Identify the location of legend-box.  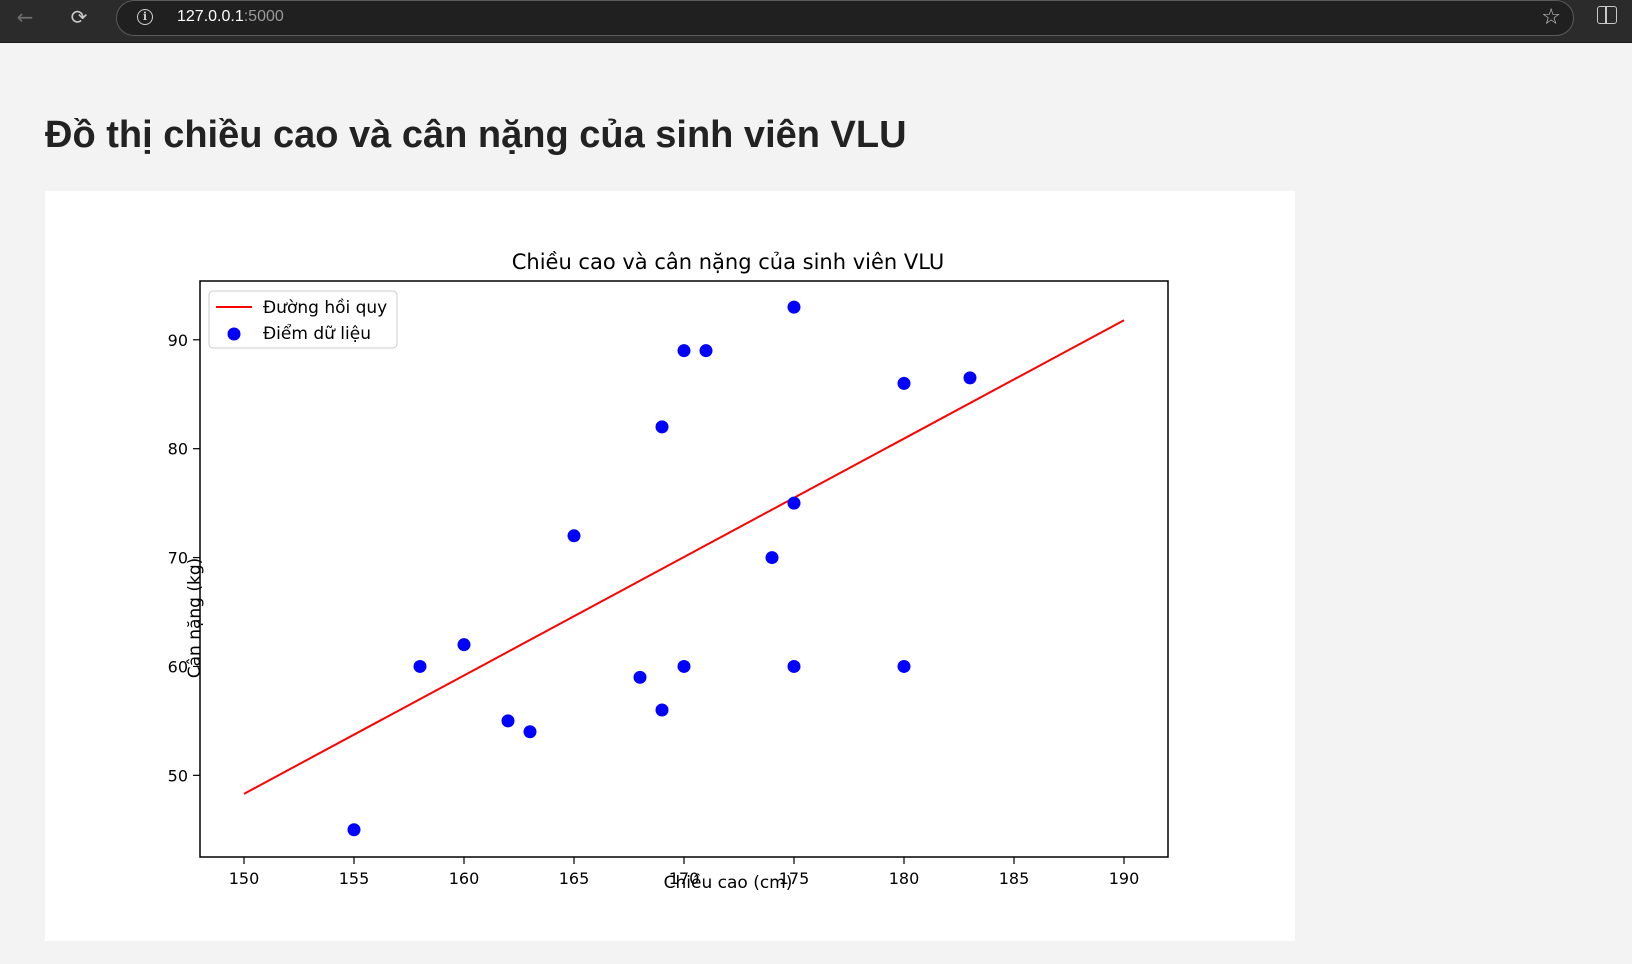
(303, 319).